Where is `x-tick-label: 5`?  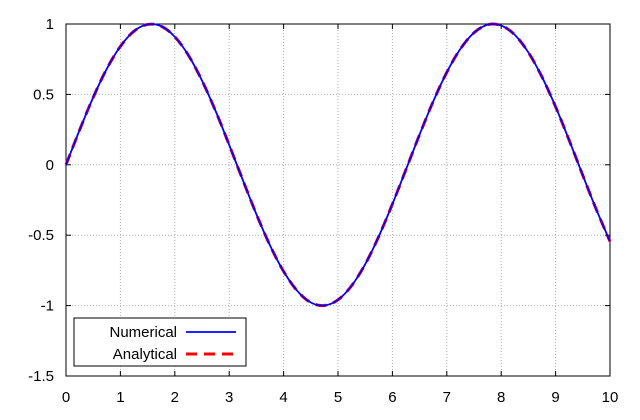 x-tick-label: 5 is located at coordinates (338, 397).